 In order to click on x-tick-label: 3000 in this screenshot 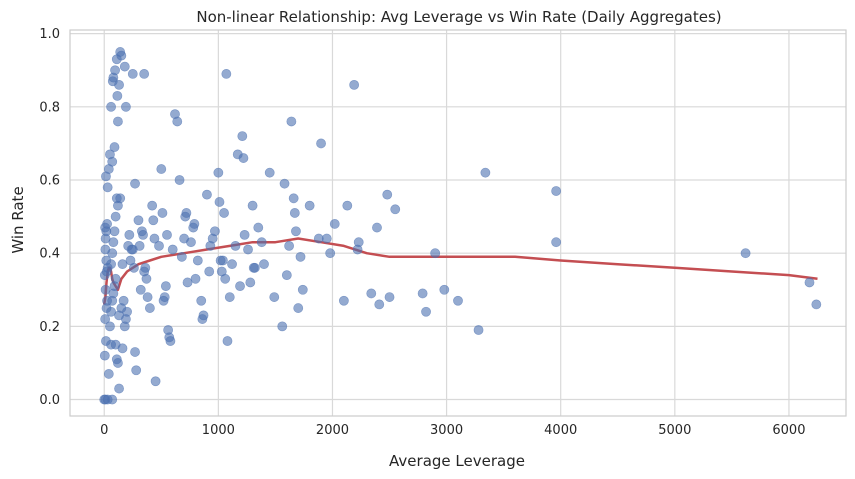, I will do `click(446, 430)`.